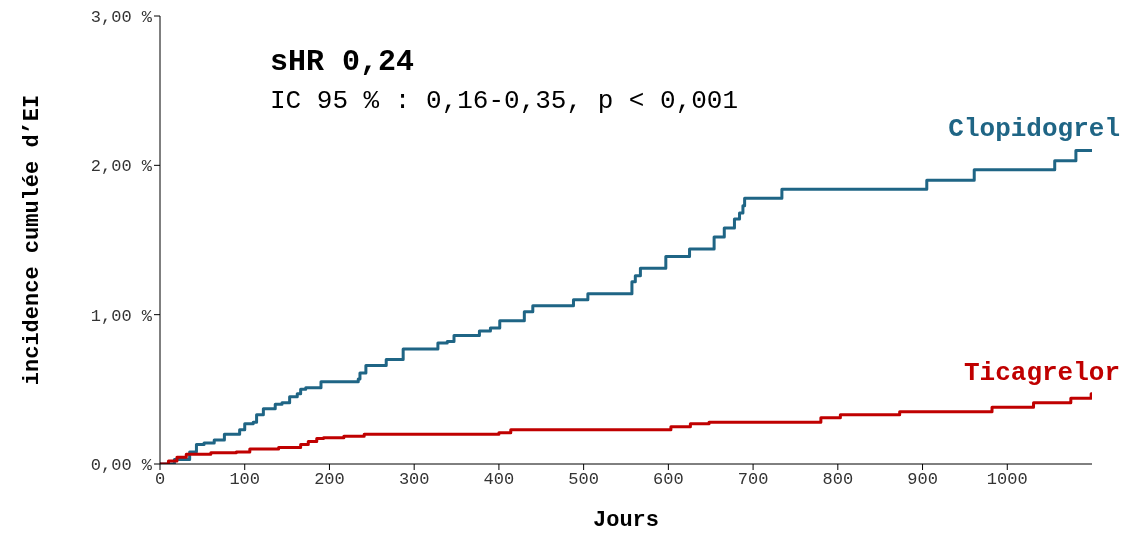 The image size is (1140, 546). I want to click on x-tick-label: 200, so click(329, 480).